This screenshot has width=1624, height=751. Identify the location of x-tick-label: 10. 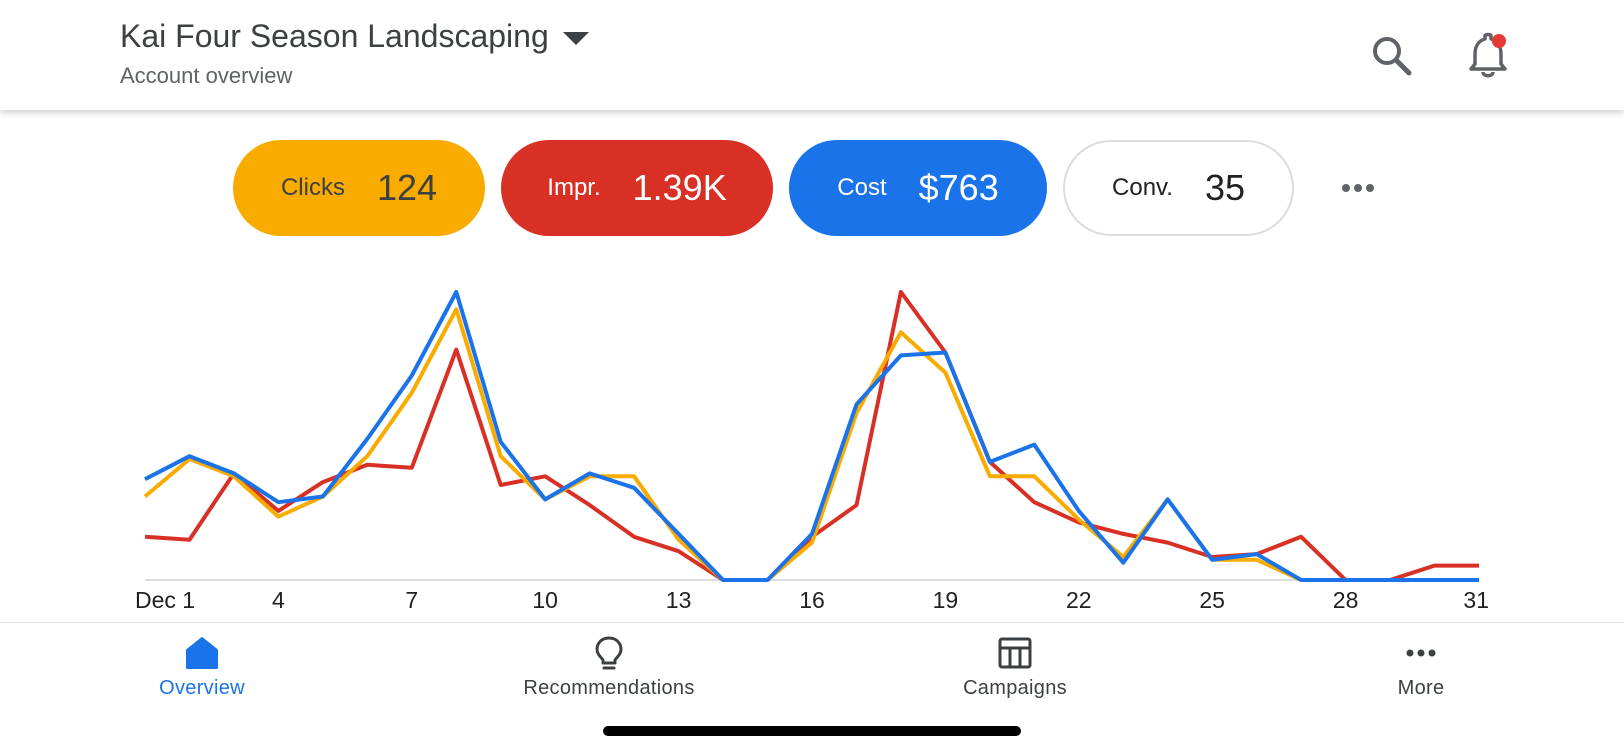
(545, 600).